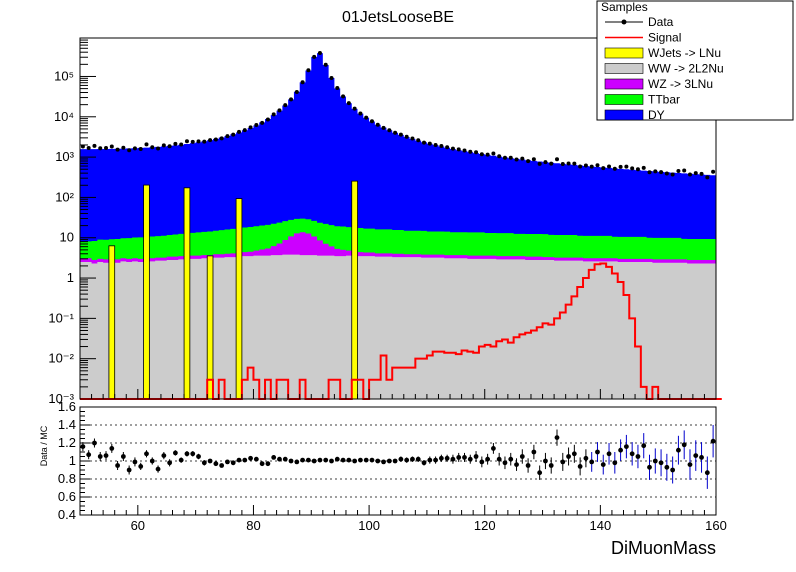 Image resolution: width=796 pixels, height=572 pixels. What do you see at coordinates (138, 525) in the screenshot?
I see `x-tick-label: 60` at bounding box center [138, 525].